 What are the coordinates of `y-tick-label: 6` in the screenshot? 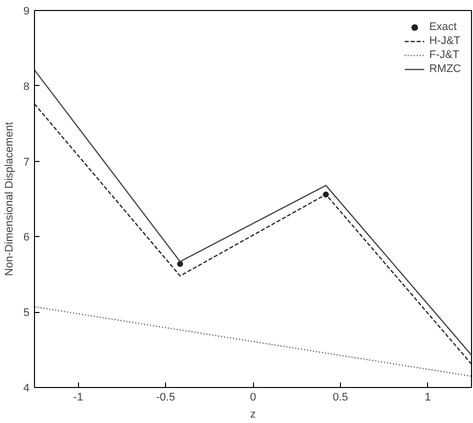 It's located at (26, 238).